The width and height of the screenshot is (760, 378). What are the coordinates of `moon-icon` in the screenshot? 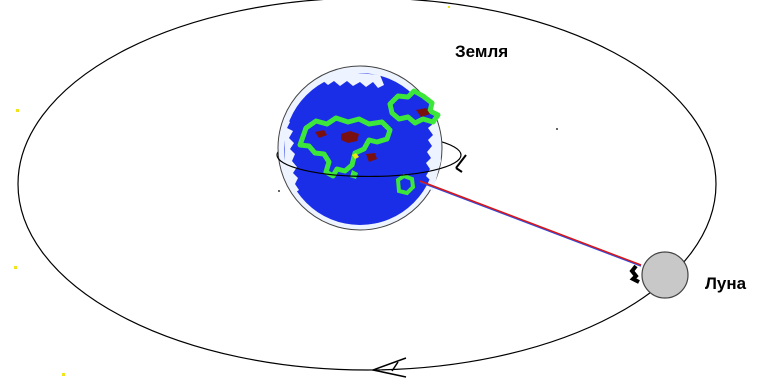 It's located at (659, 275).